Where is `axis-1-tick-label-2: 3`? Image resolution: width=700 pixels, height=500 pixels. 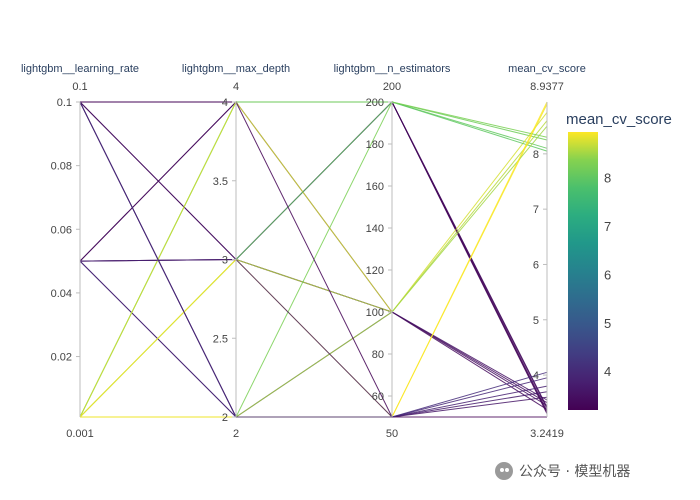 axis-1-tick-label-2: 3 is located at coordinates (225, 261).